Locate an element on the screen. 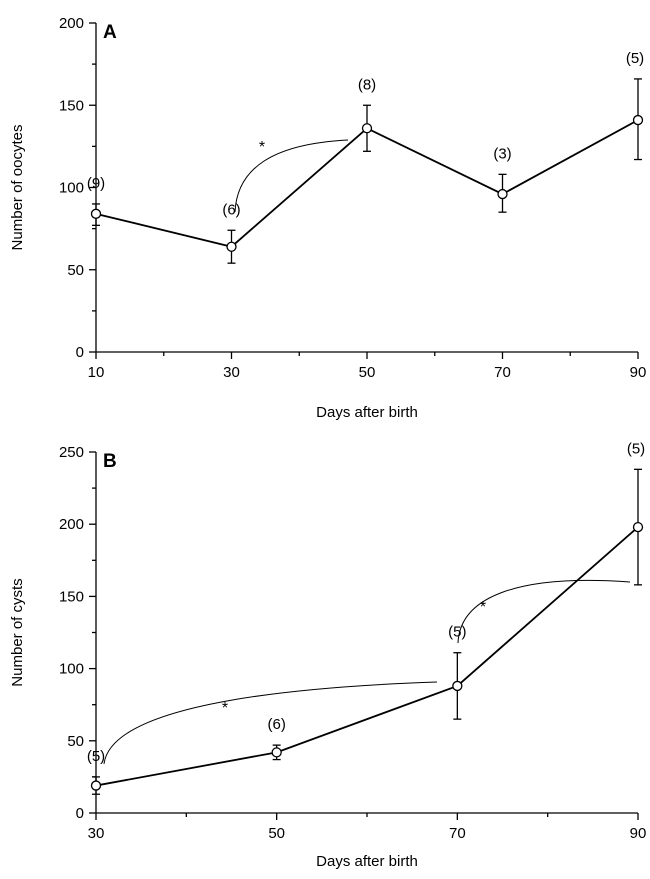 This screenshot has height=879, width=650. y-axis-label: Number of cysts is located at coordinates (17, 632).